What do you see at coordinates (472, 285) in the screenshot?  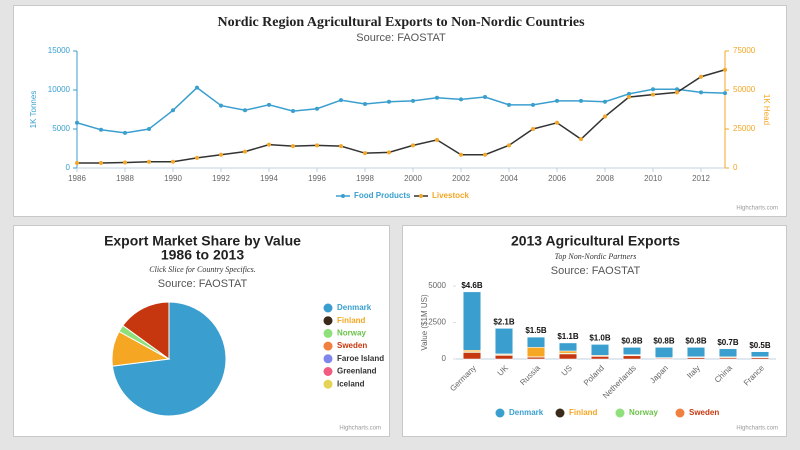 I see `total-label: $4.6B` at bounding box center [472, 285].